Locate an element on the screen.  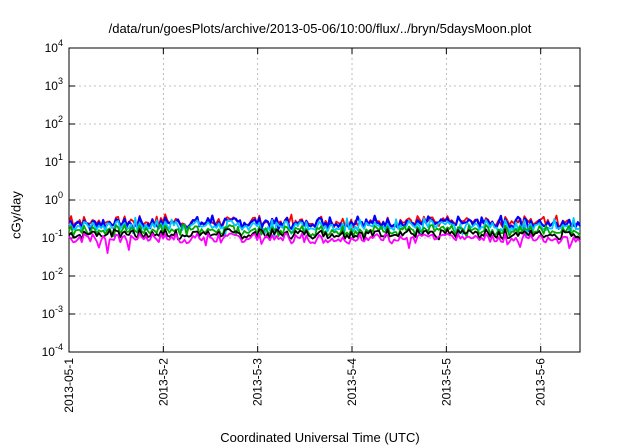
y-tick-label: 10⁰ is located at coordinates (54, 198).